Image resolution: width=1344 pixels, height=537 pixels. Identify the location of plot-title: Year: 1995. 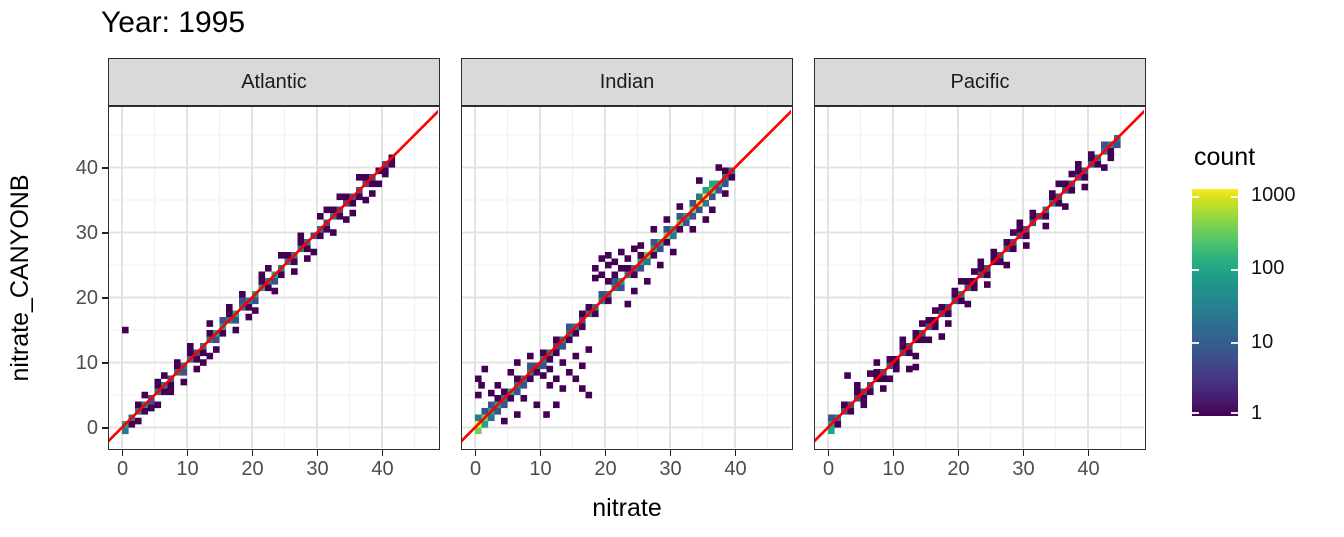
(173, 22).